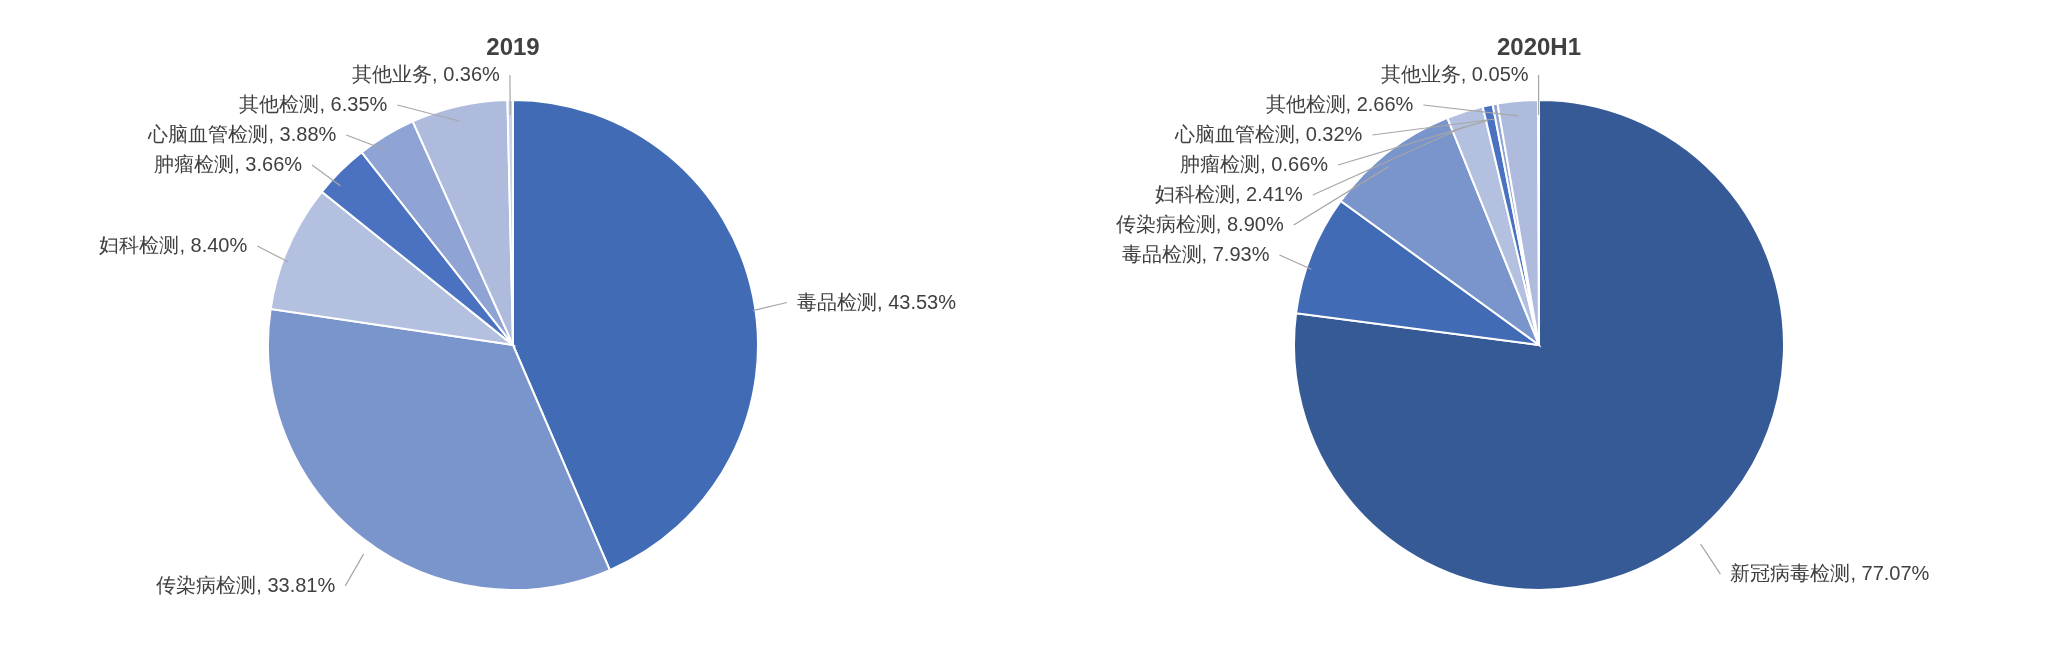 Image resolution: width=2052 pixels, height=664 pixels. What do you see at coordinates (173, 245) in the screenshot?
I see `slice-label: 妇科检测, 8.40%` at bounding box center [173, 245].